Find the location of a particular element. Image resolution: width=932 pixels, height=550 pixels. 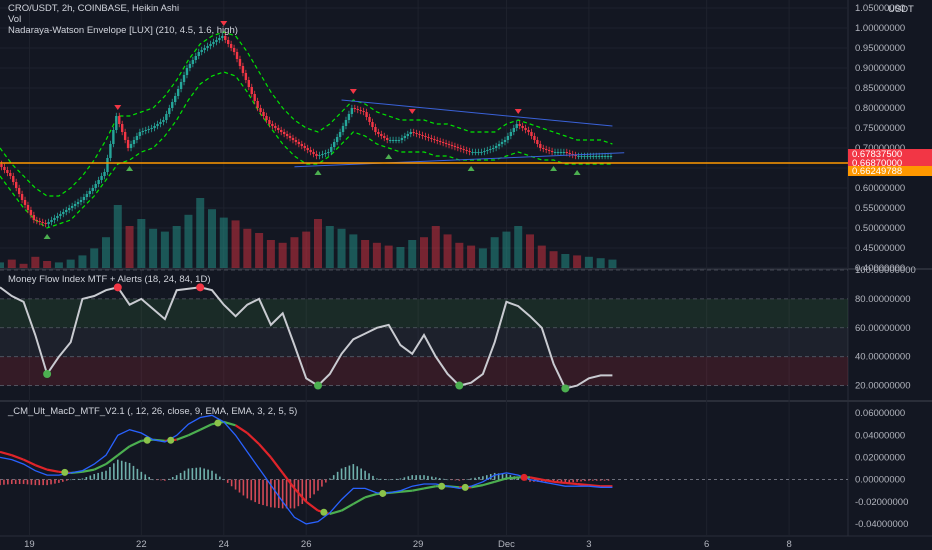

price-tick-label: 0.60000000 is located at coordinates (880, 188).